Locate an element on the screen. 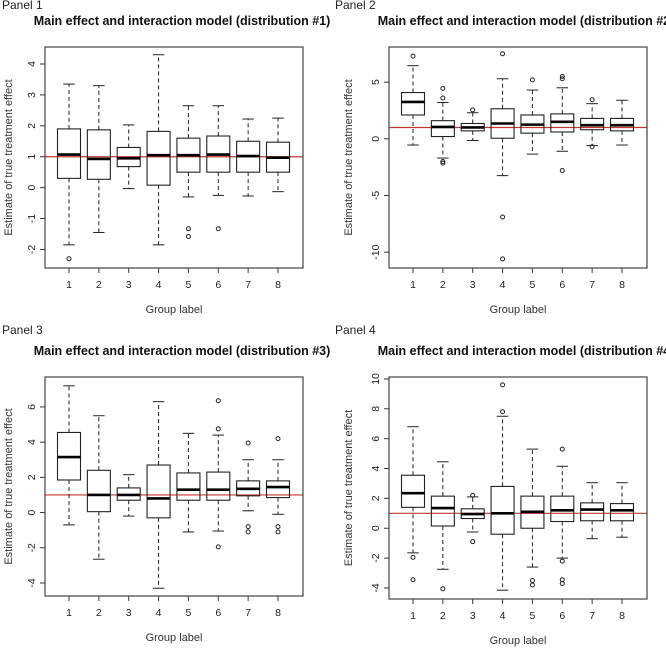  y-tick-label: 8 is located at coordinates (376, 409).